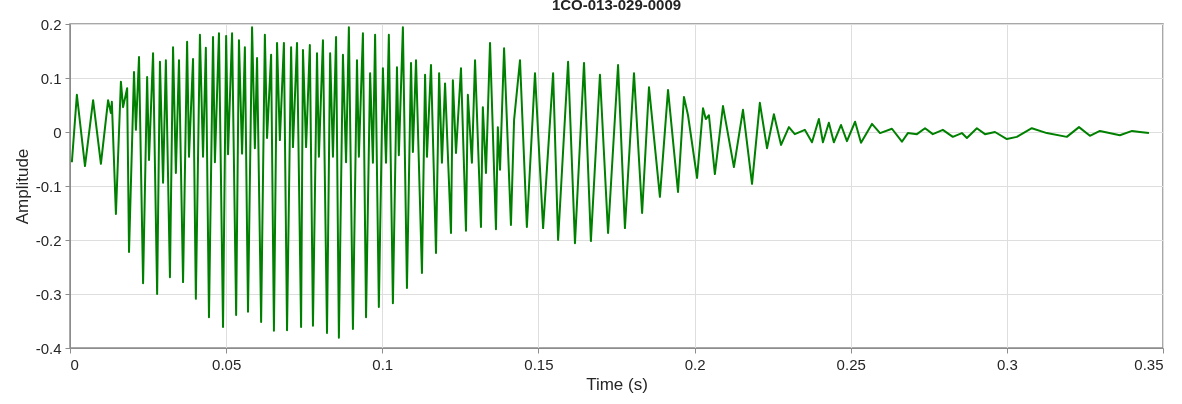 The height and width of the screenshot is (404, 1182). What do you see at coordinates (617, 384) in the screenshot?
I see `x-axis-title: Time (s)` at bounding box center [617, 384].